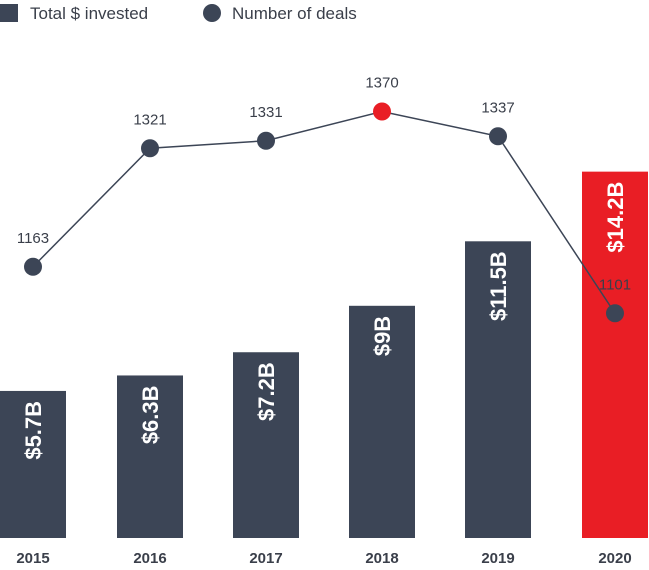  Describe the element at coordinates (33, 266) in the screenshot. I see `deals-point-2015` at that location.